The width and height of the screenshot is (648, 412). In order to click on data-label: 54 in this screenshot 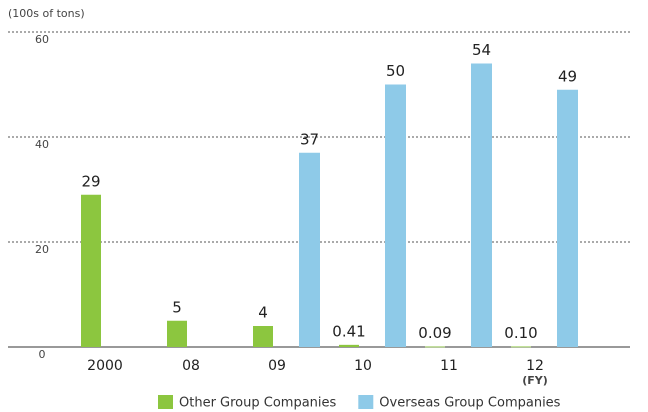, I will do `click(481, 50)`.